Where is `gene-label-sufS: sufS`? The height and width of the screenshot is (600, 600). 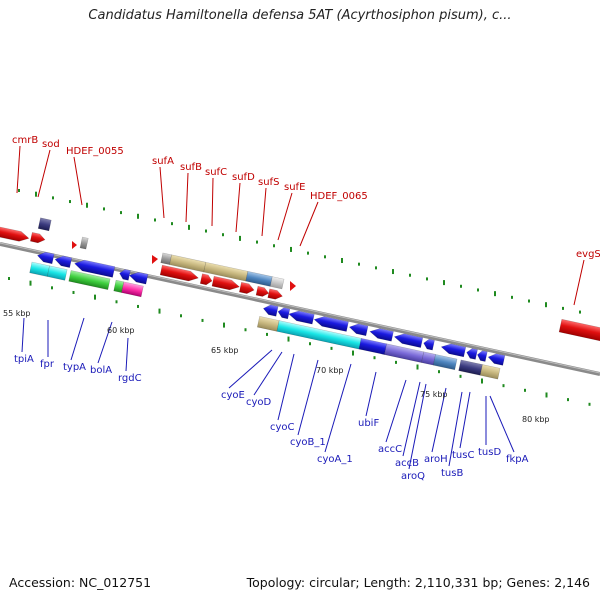 gene-label-sufS: sufS is located at coordinates (268, 182).